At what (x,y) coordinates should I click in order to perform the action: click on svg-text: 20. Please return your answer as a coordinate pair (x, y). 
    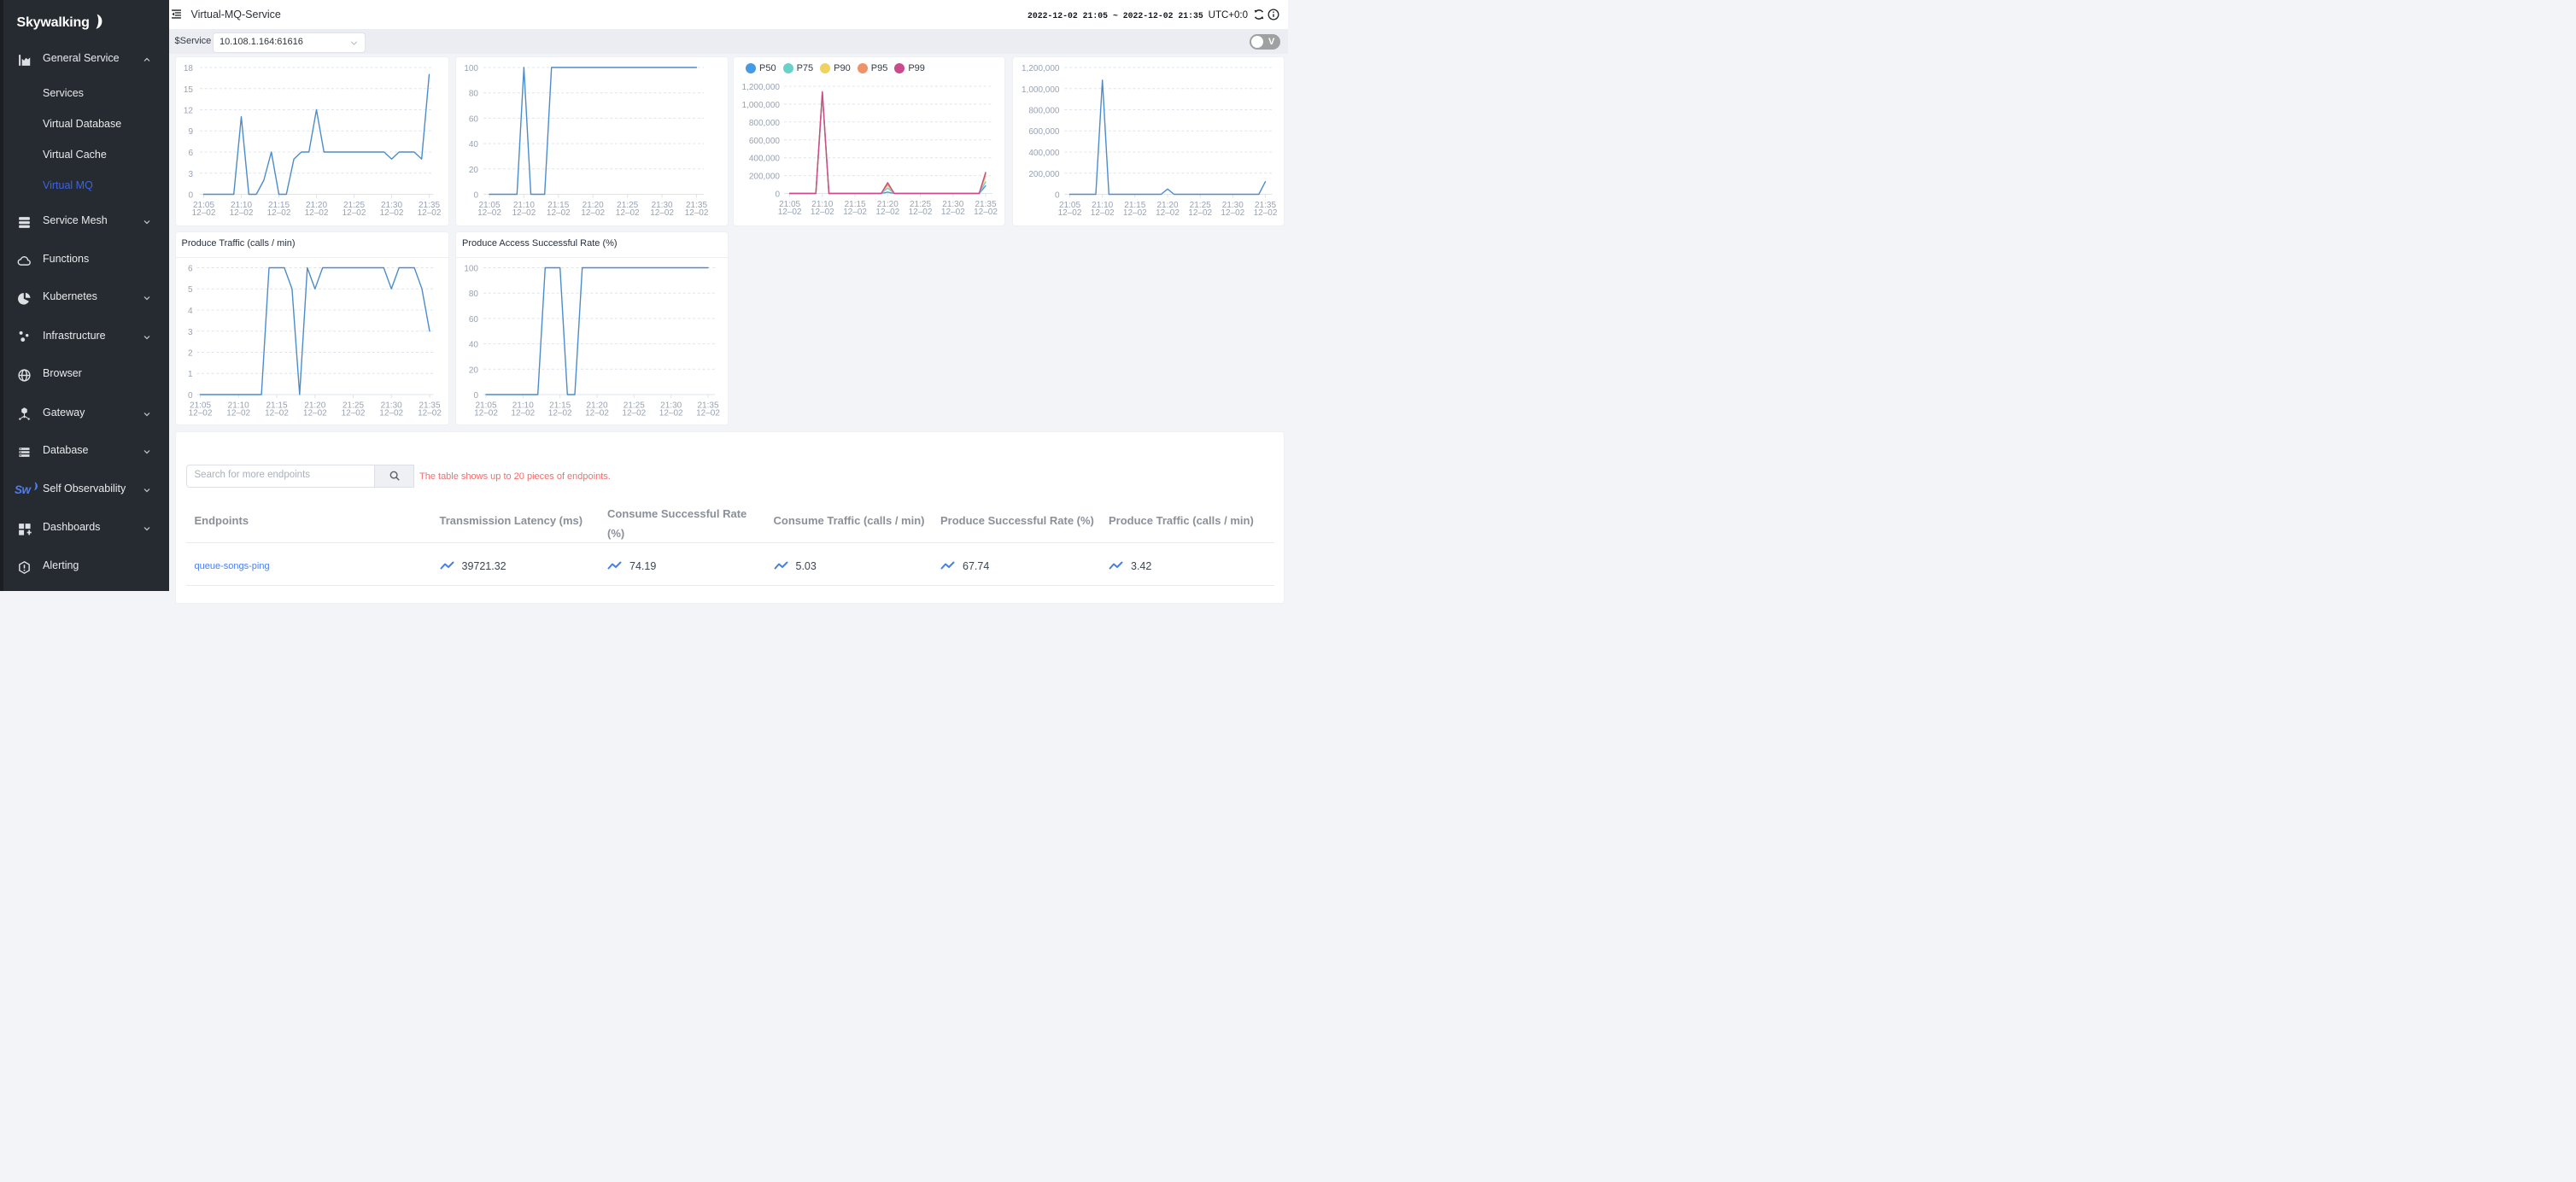
    Looking at the image, I should click on (474, 171).